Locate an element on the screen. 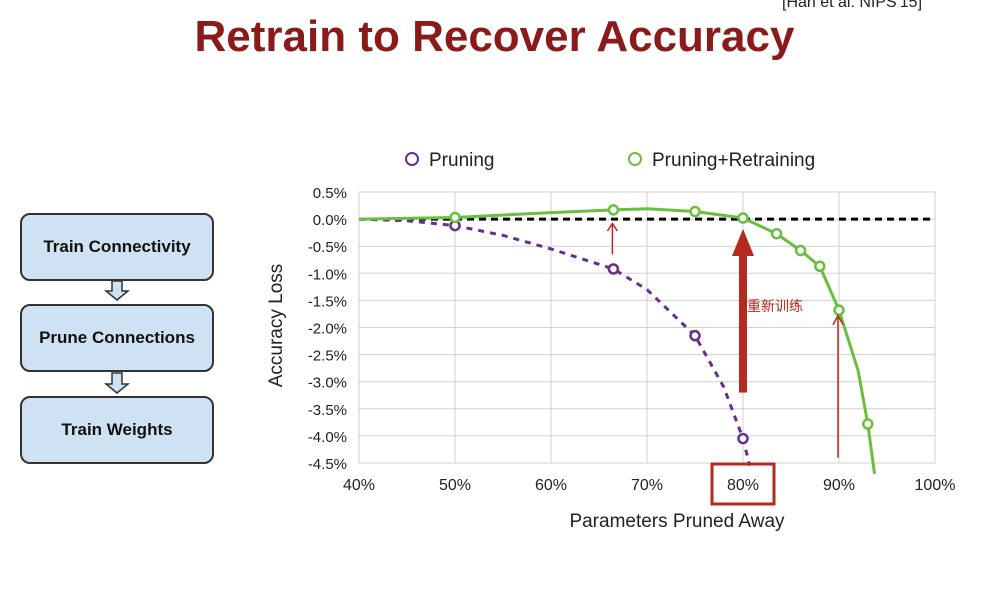 The width and height of the screenshot is (989, 606). y-tick-label: -3.5% is located at coordinates (327, 410).